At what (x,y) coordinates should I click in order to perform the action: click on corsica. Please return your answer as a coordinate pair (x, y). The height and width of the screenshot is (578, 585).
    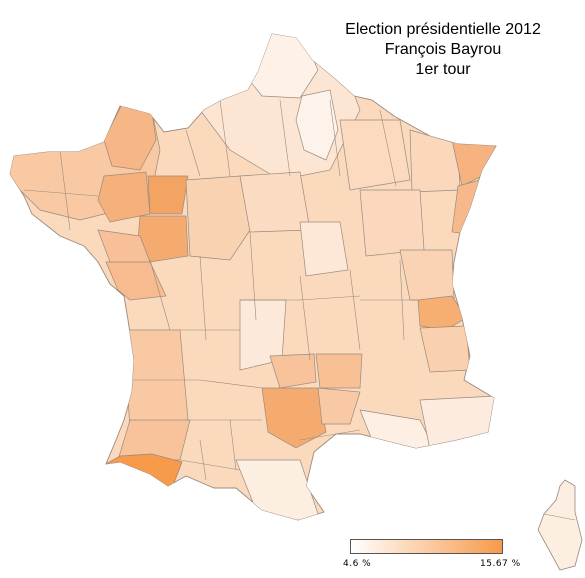
    Looking at the image, I should click on (560, 525).